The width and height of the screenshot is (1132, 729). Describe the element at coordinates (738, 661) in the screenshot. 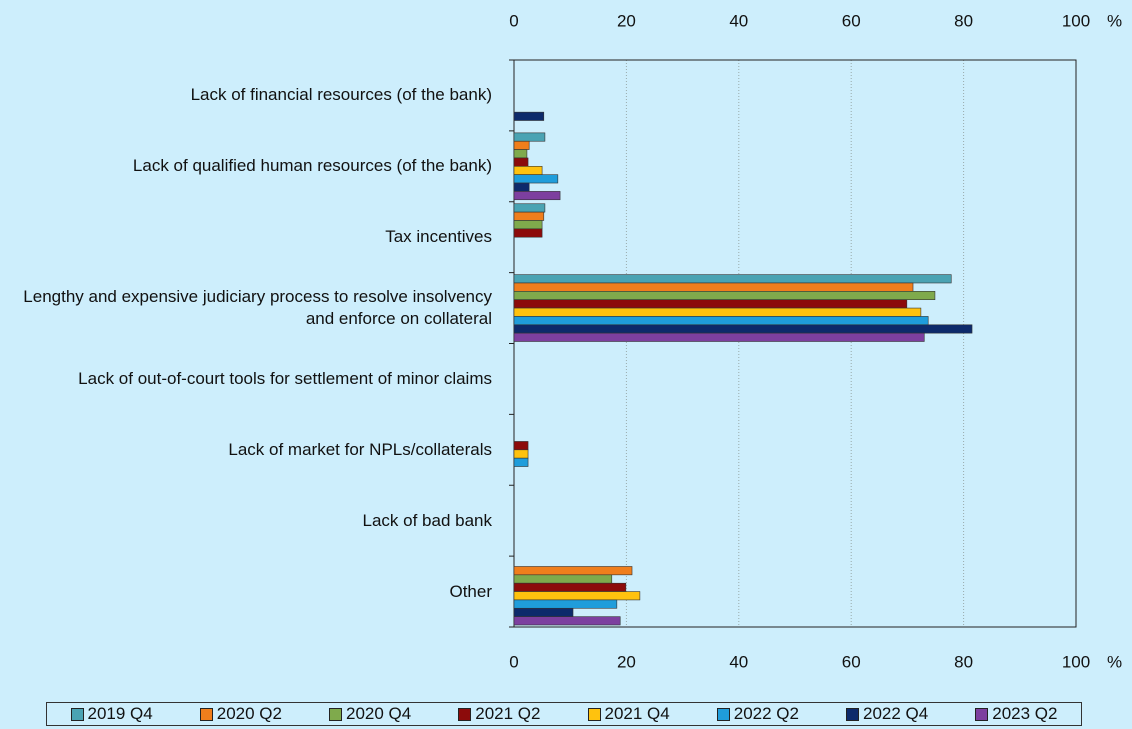

I see `x-tick-label-bottom: 40` at that location.